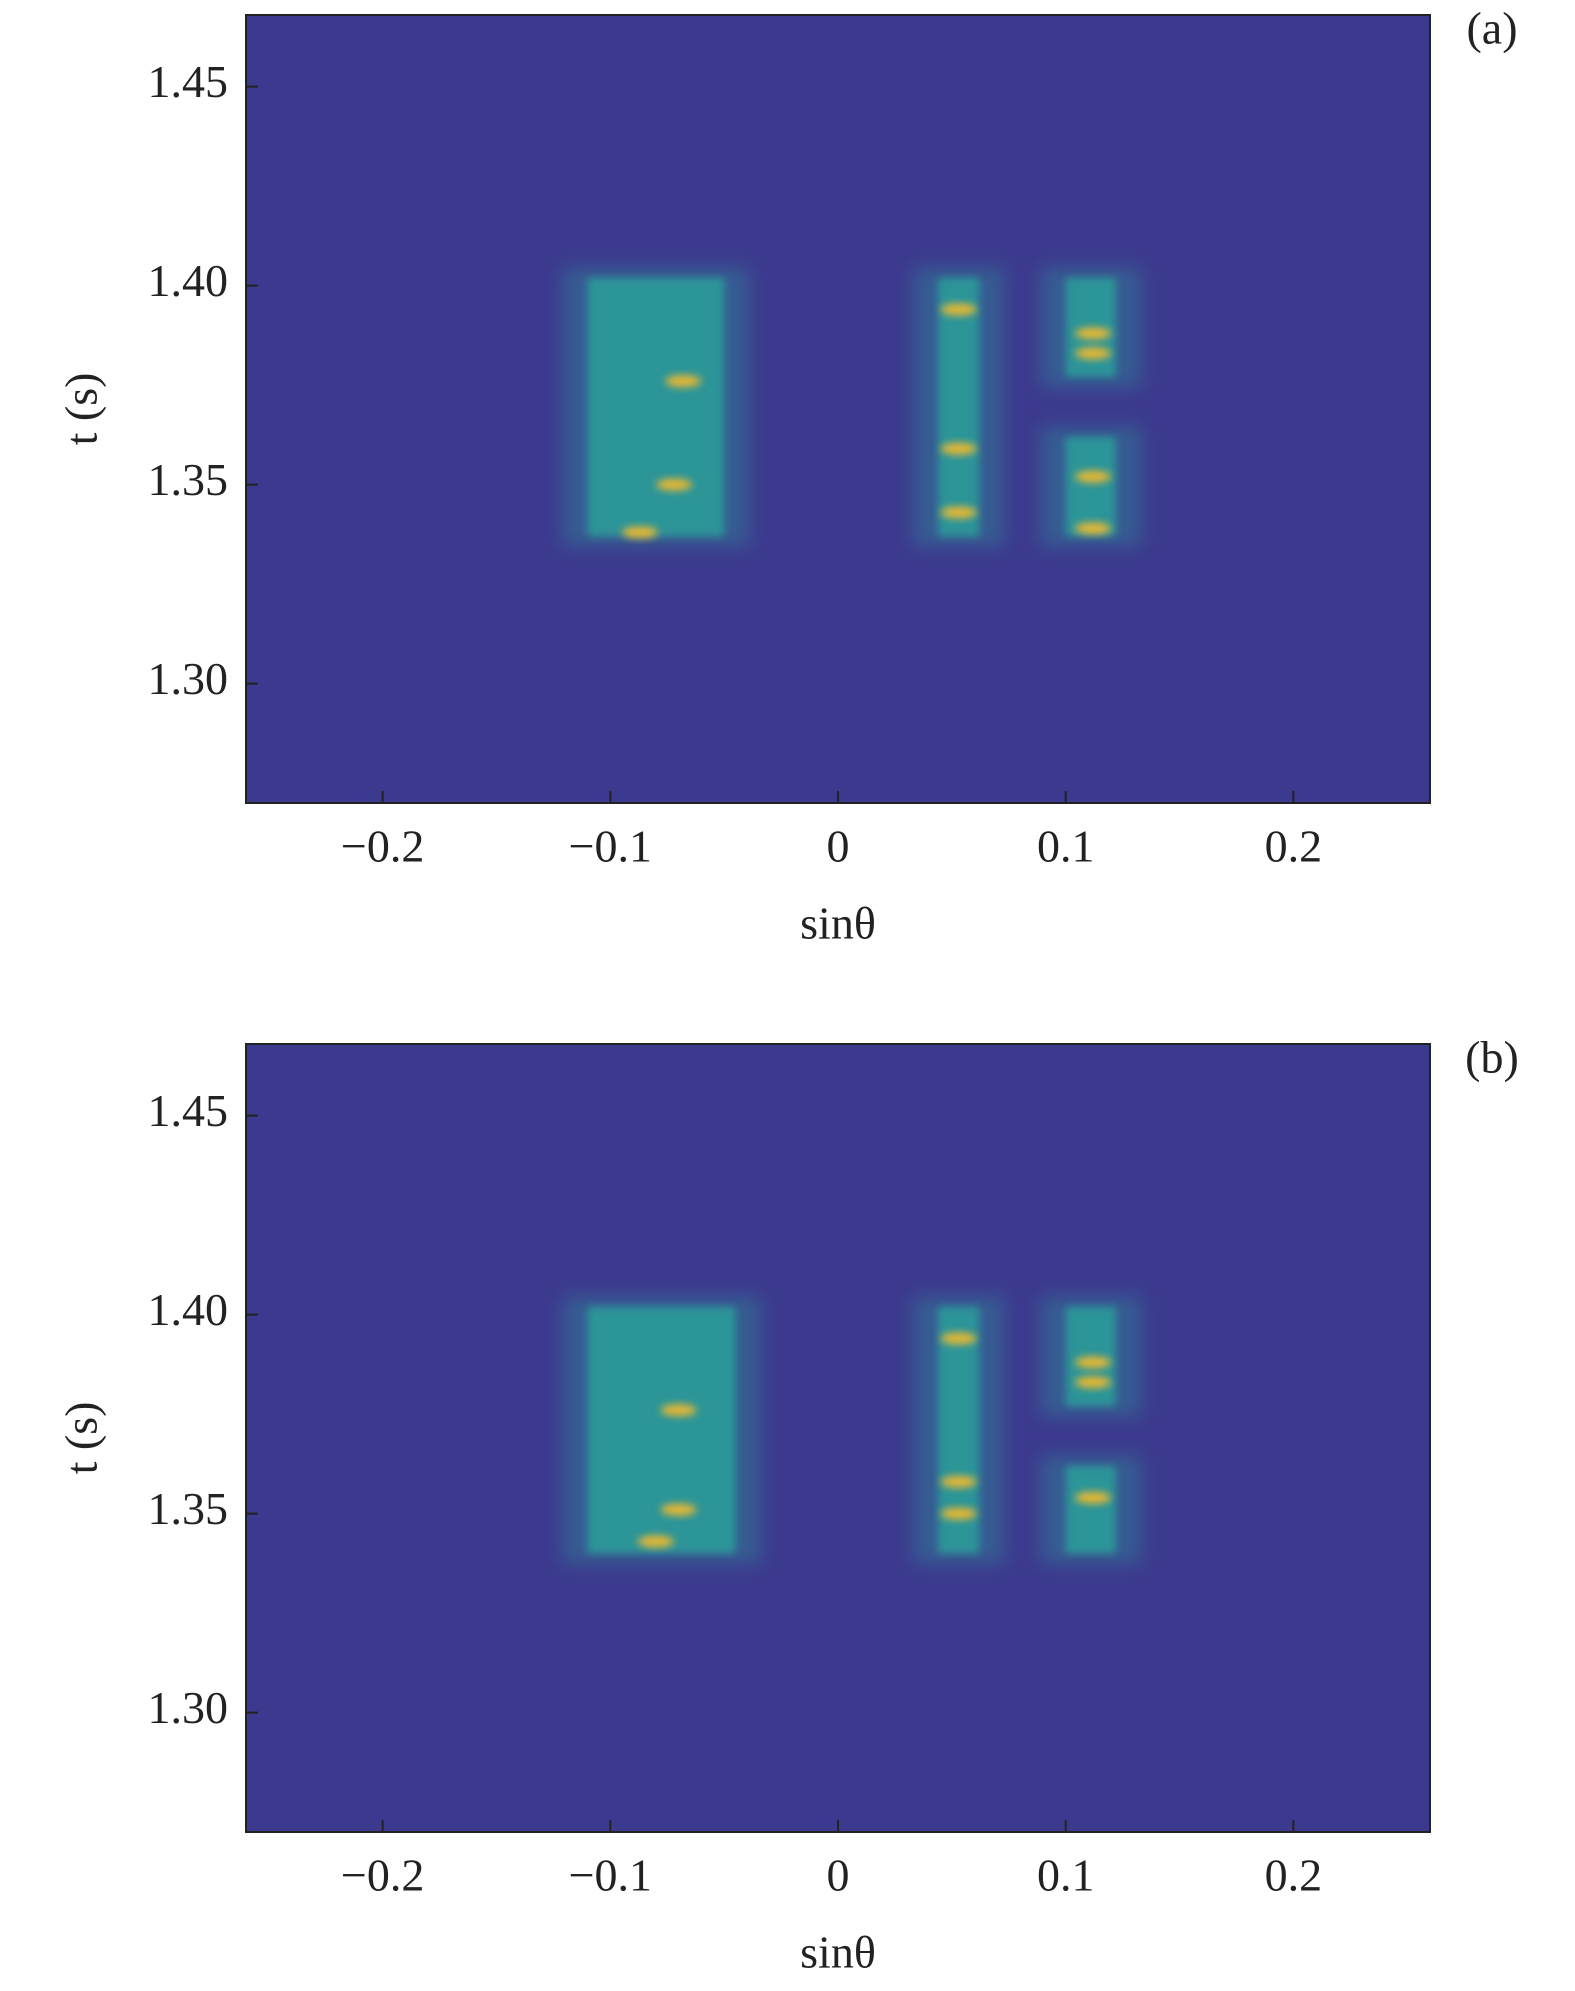 This screenshot has height=1991, width=1575. What do you see at coordinates (1491, 28) in the screenshot?
I see `panel-label: (a)` at bounding box center [1491, 28].